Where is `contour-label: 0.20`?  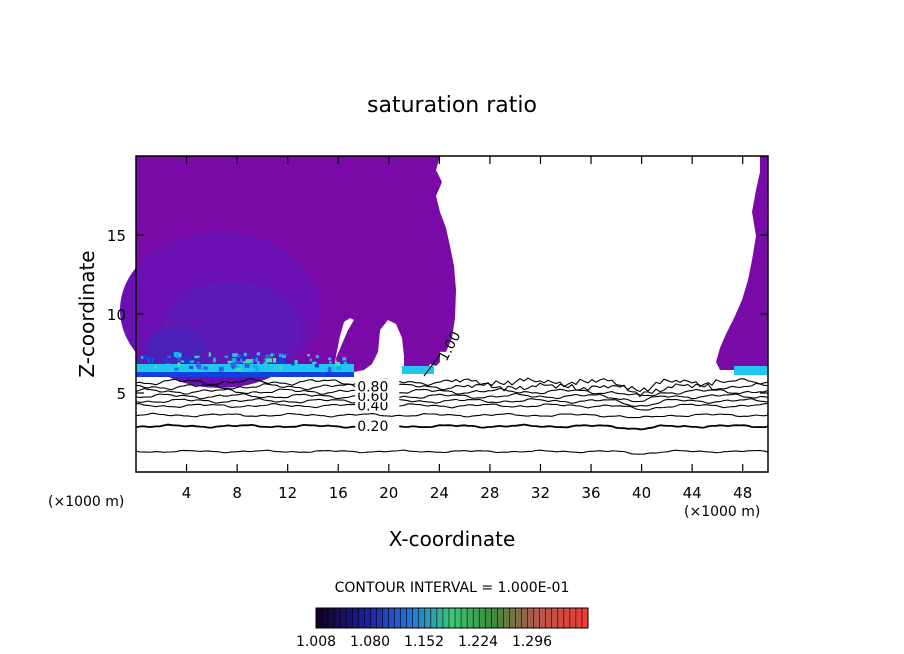
contour-label: 0.20 is located at coordinates (372, 427).